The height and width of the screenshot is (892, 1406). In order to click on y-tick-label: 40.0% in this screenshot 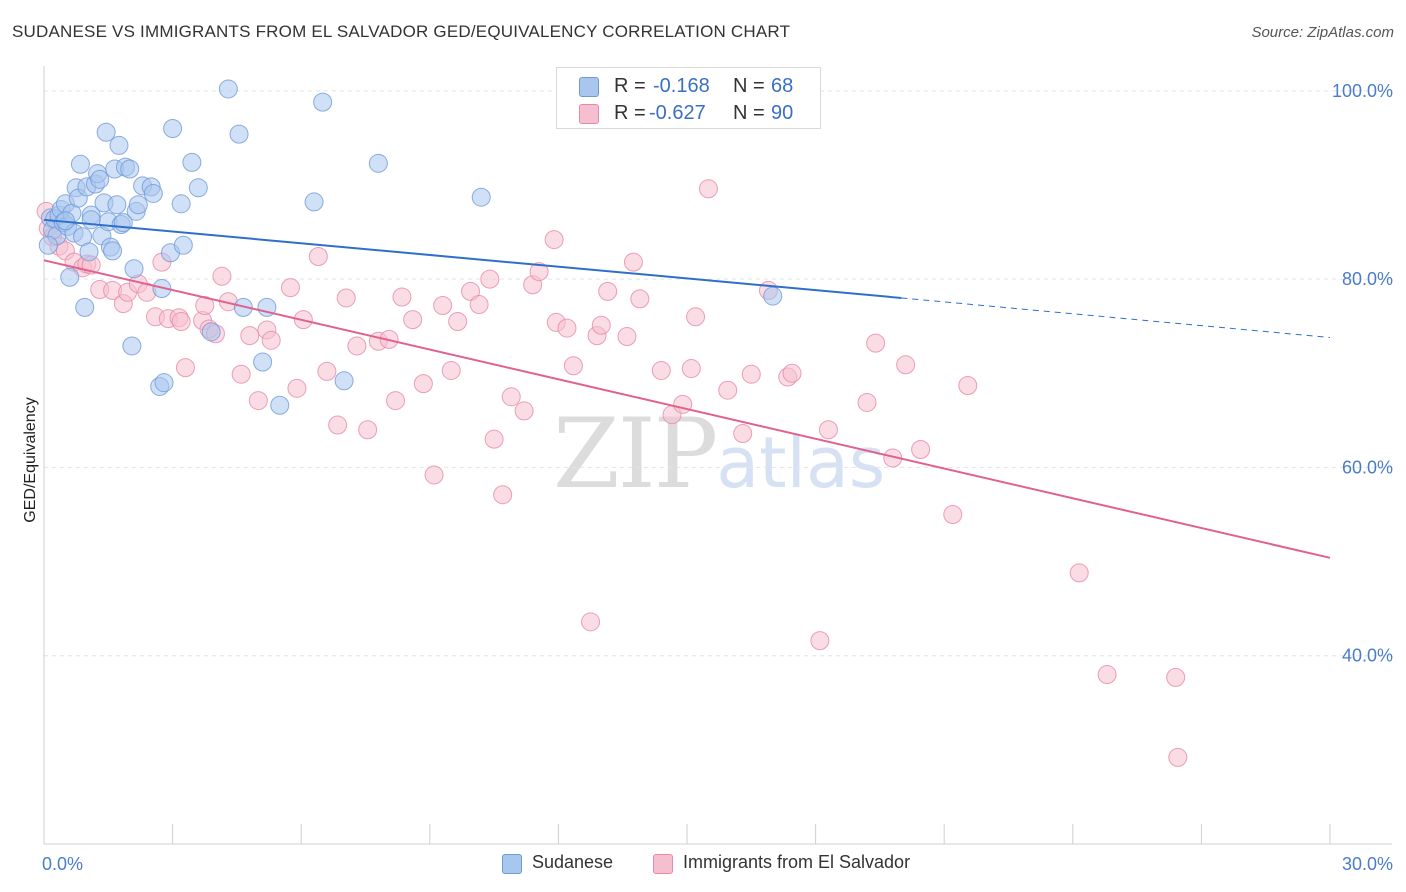, I will do `click(1367, 656)`.